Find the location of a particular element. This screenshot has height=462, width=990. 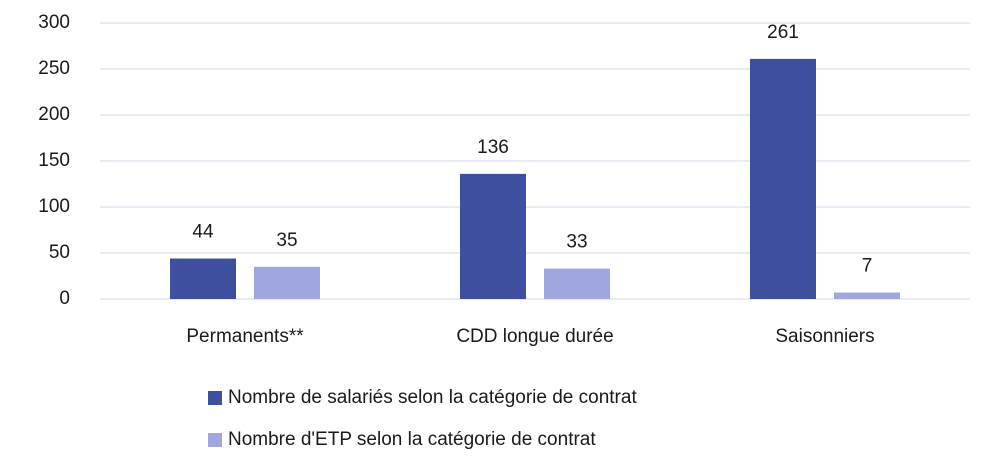

y-tick-label: 250 is located at coordinates (54, 68).